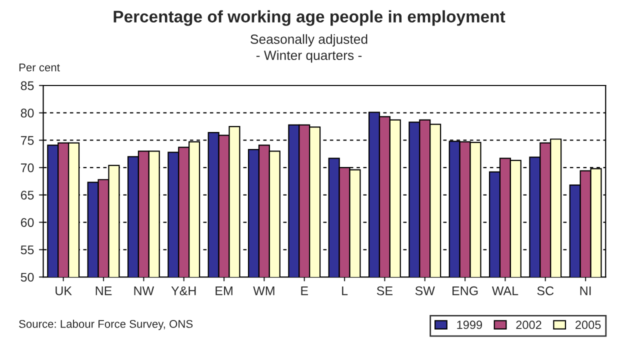 This screenshot has width=618, height=342. What do you see at coordinates (27, 167) in the screenshot?
I see `y-tick-label: 70` at bounding box center [27, 167].